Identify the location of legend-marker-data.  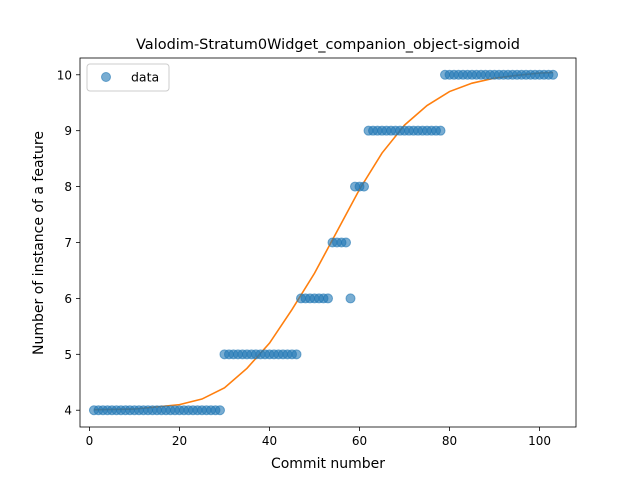
(106, 77).